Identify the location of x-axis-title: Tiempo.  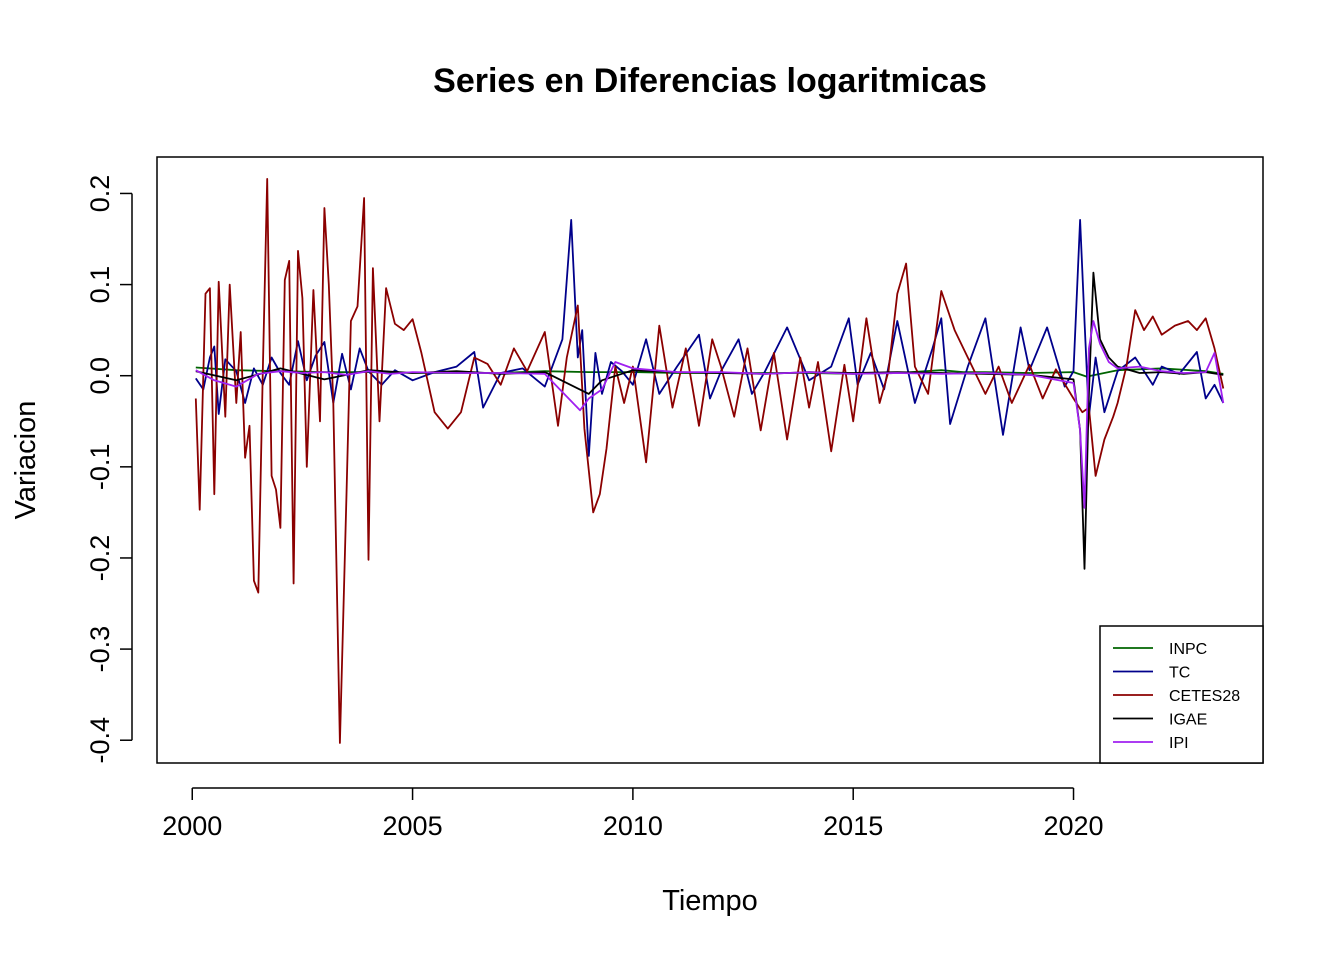
(710, 901).